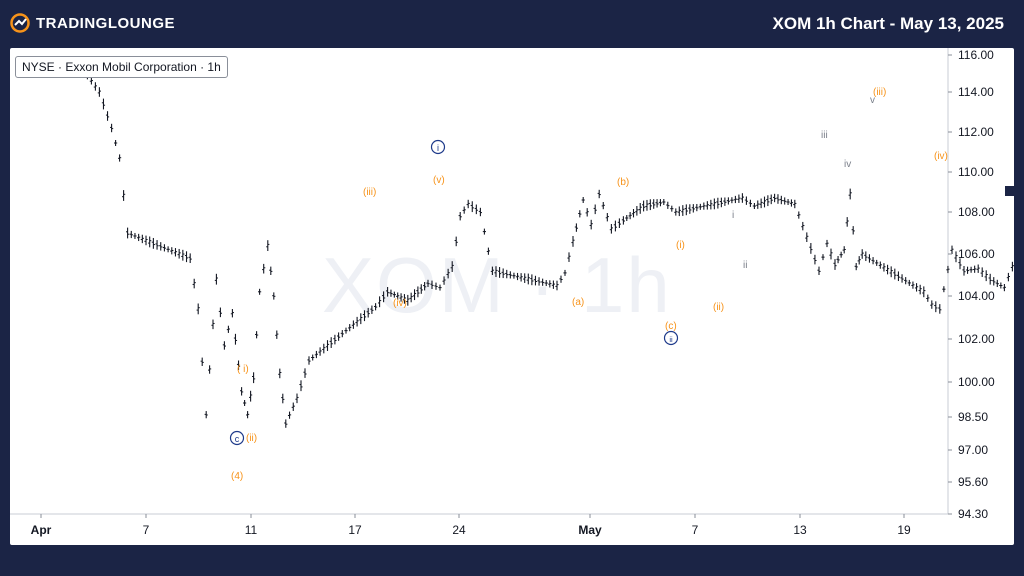  I want to click on x-tick-label: 11, so click(251, 530).